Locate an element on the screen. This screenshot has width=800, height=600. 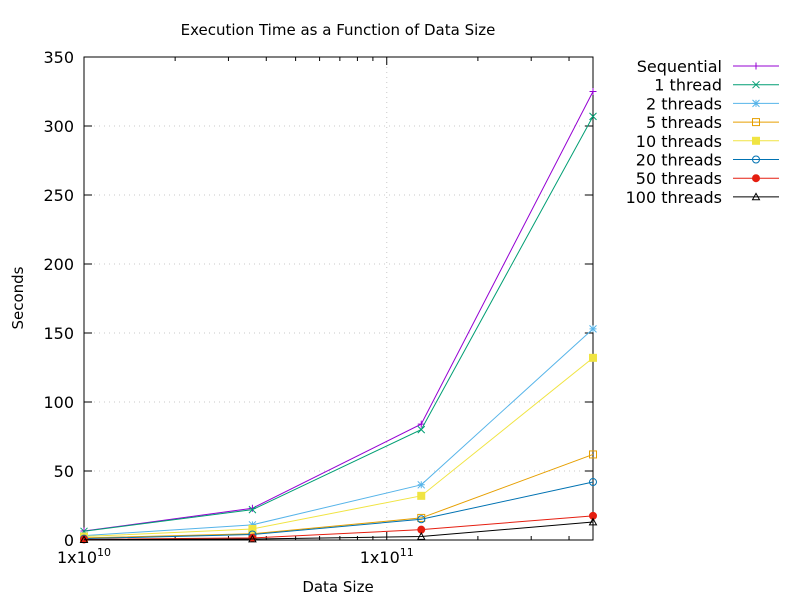
y-axis-label: Seconds is located at coordinates (18, 297).